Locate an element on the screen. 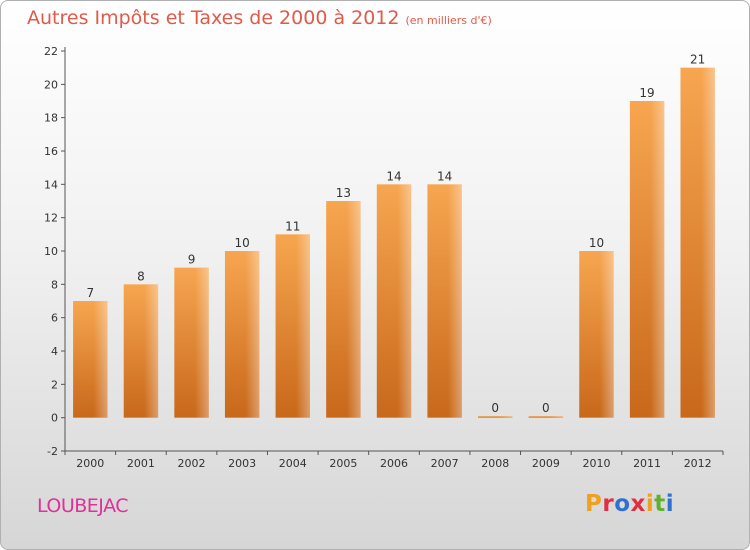  x-tick-label: 2002 is located at coordinates (192, 463).